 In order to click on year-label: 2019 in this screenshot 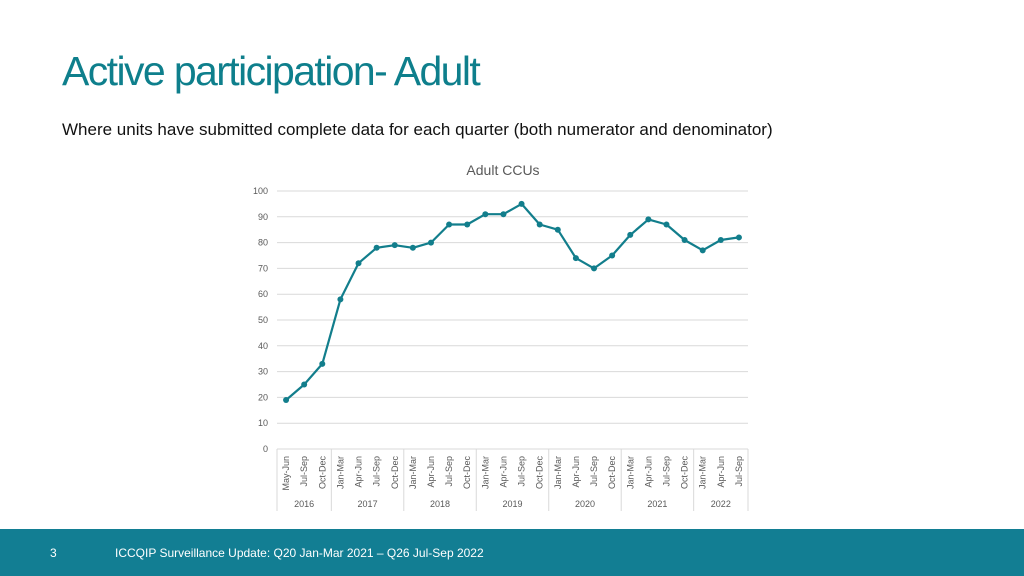, I will do `click(512, 504)`.